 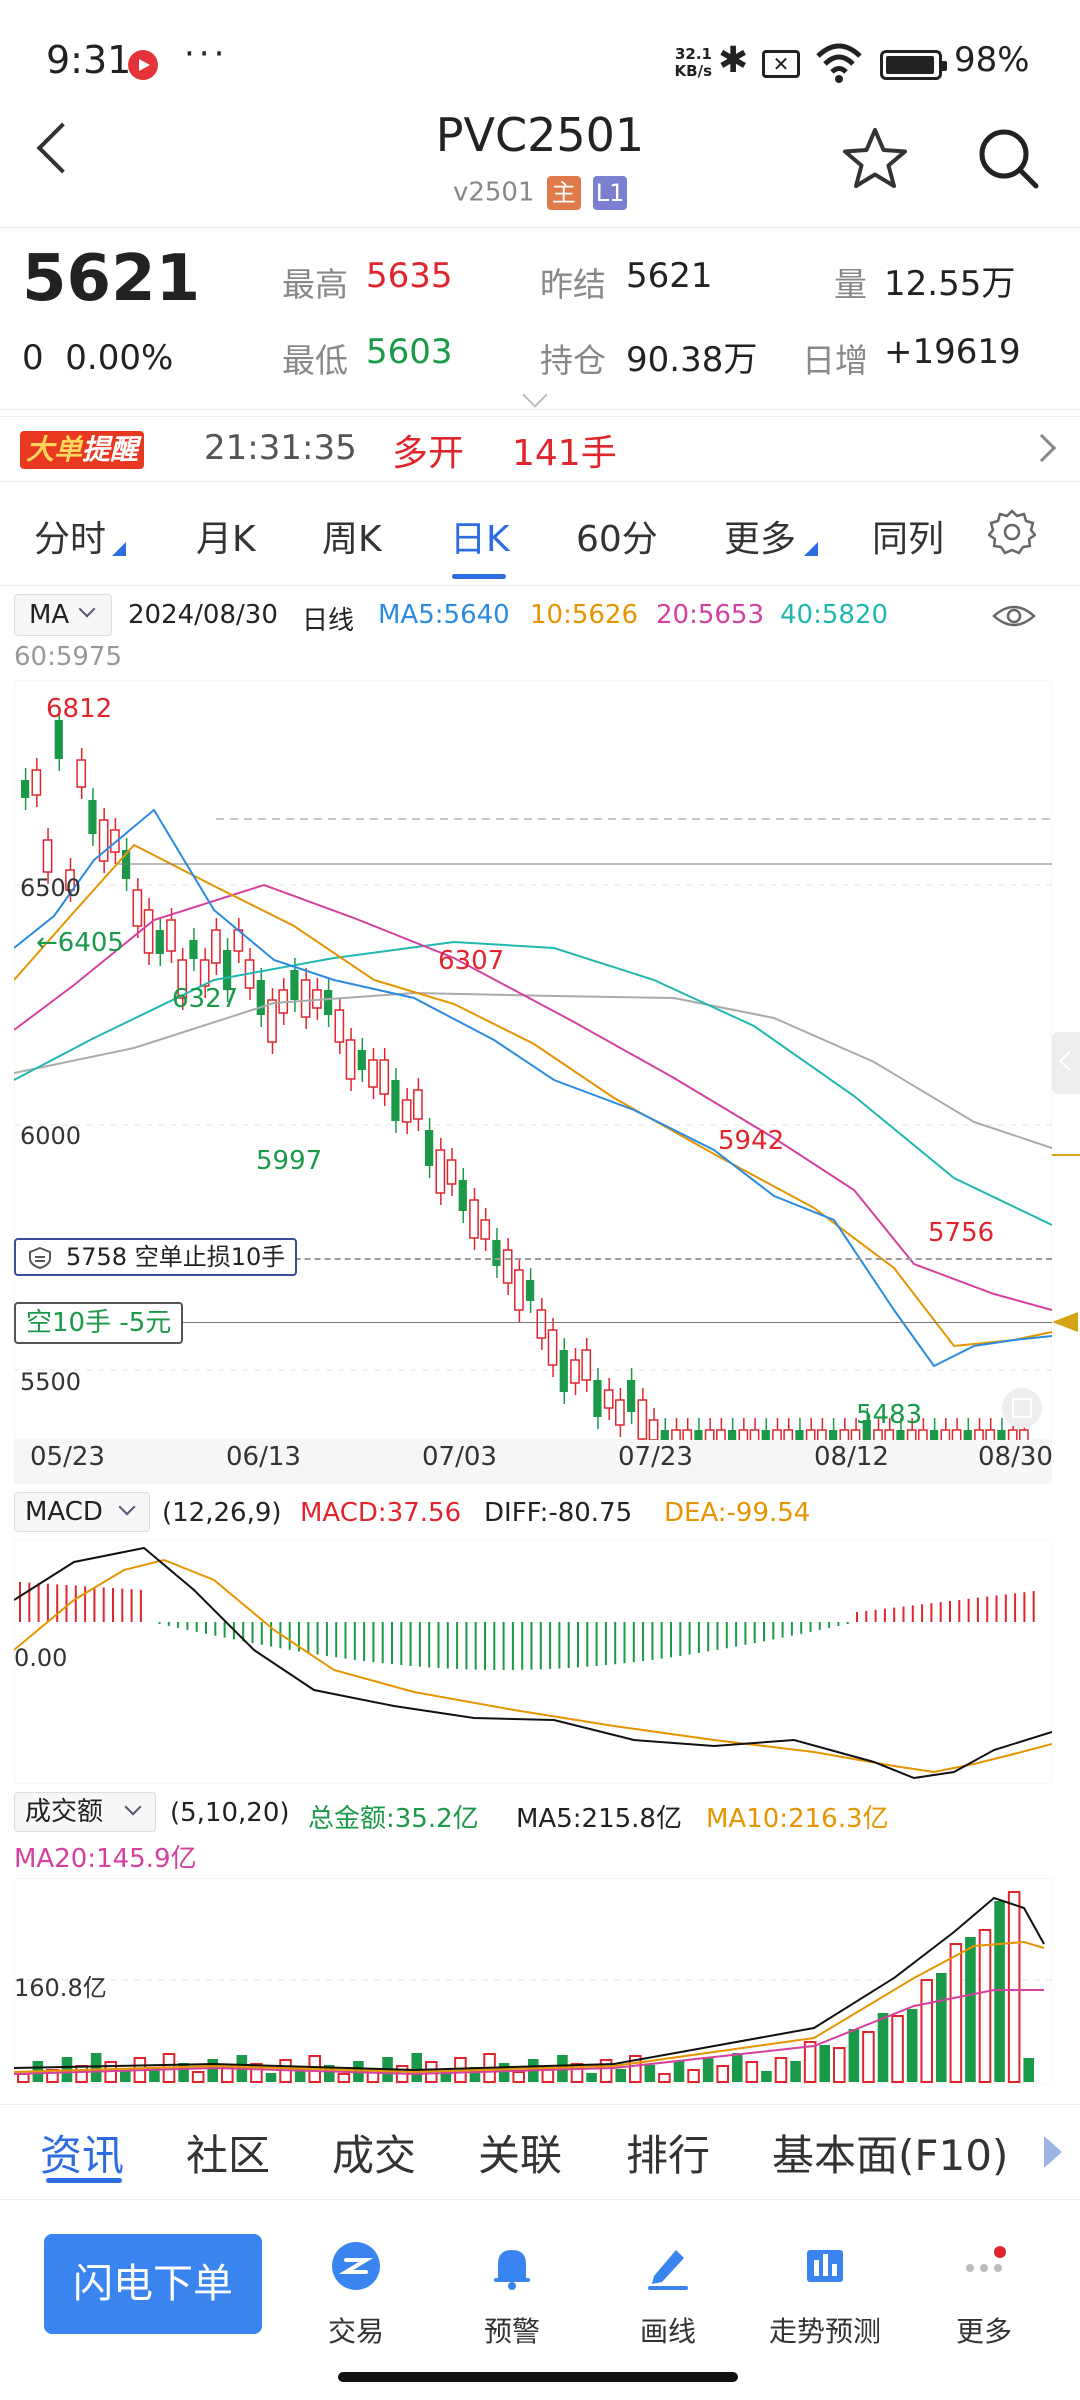 What do you see at coordinates (737, 1513) in the screenshot?
I see `dea-value: DEA:-99.54` at bounding box center [737, 1513].